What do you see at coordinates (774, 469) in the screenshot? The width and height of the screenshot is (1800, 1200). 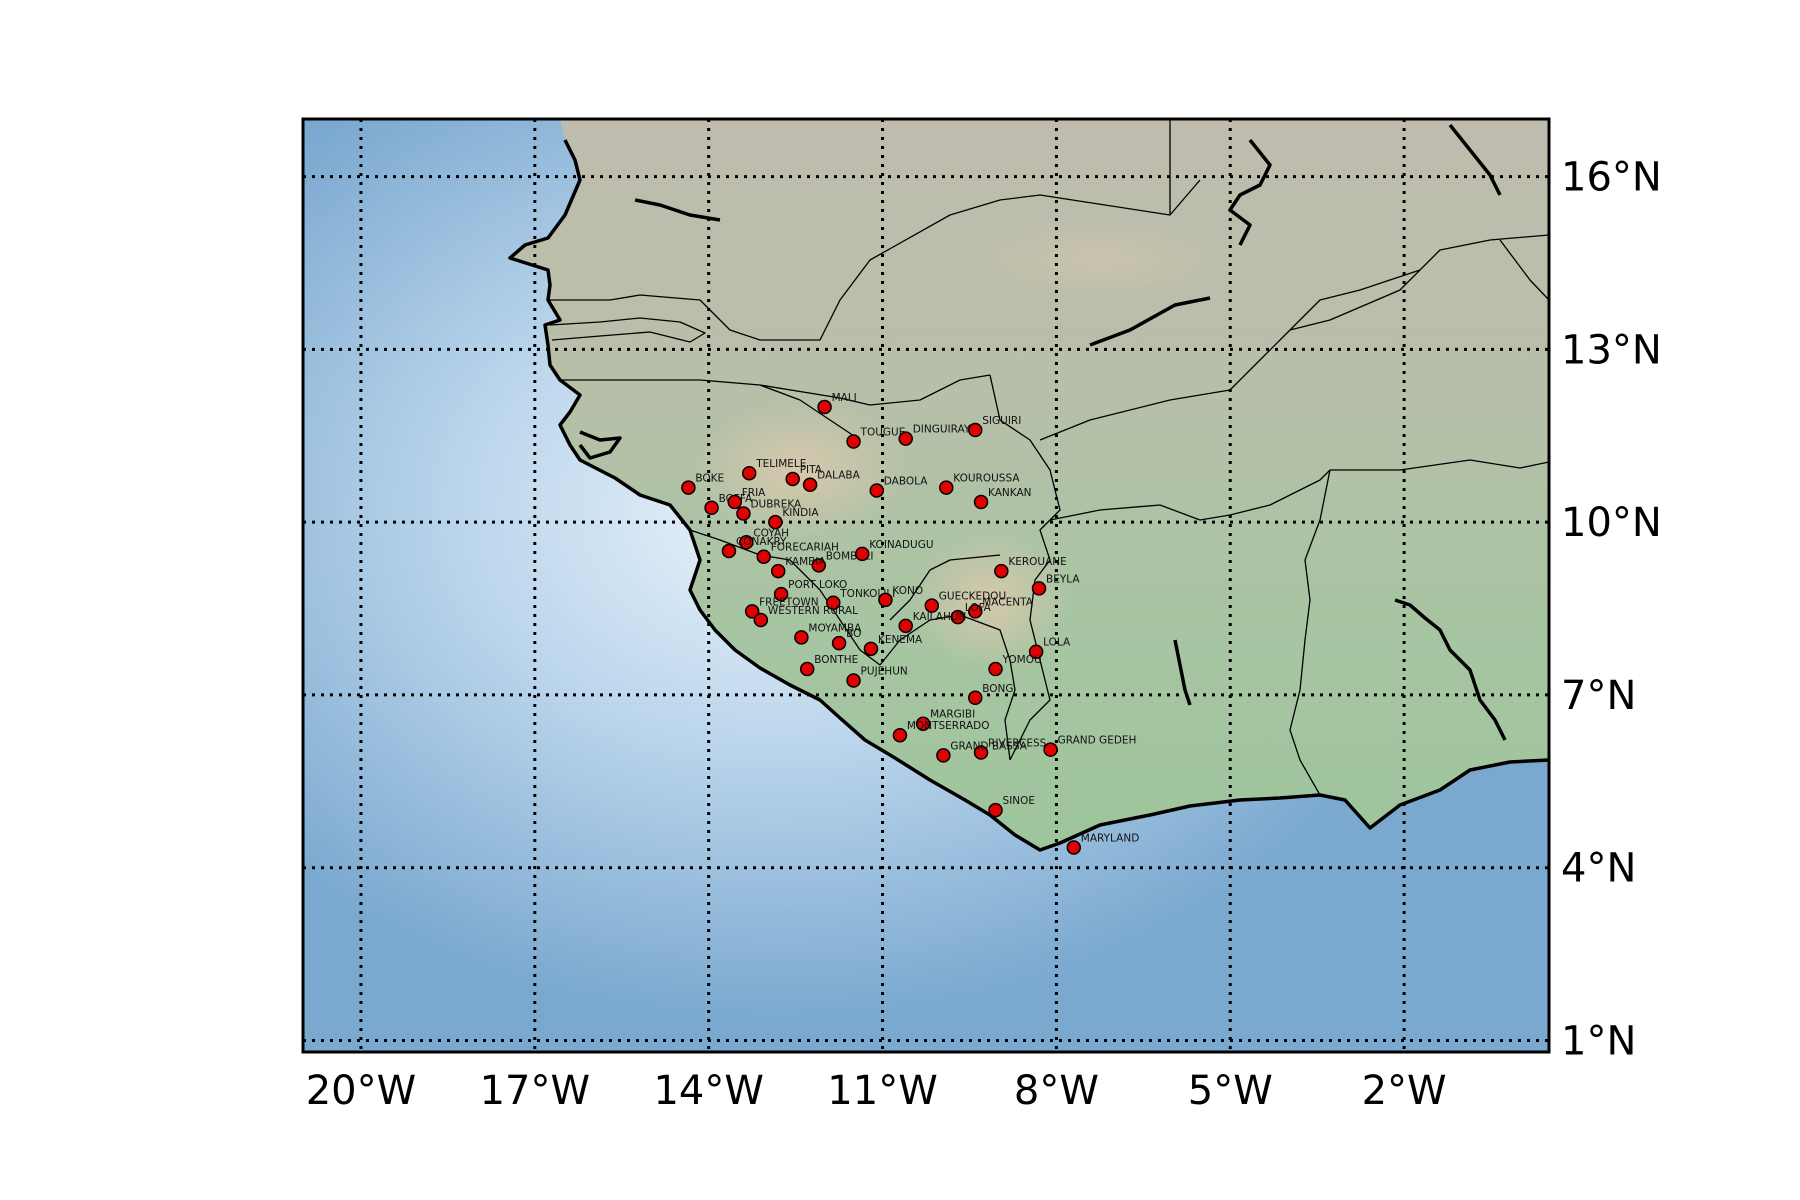 I see `place-marker: TELIMELE` at bounding box center [774, 469].